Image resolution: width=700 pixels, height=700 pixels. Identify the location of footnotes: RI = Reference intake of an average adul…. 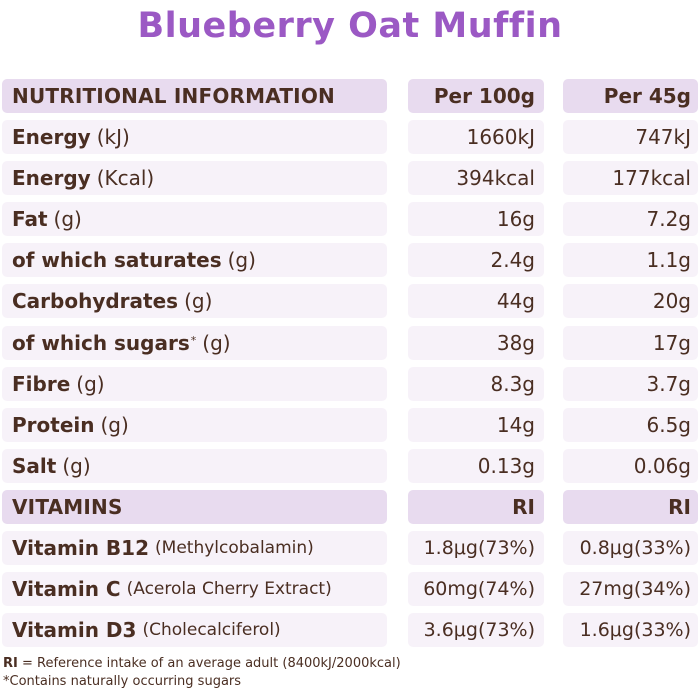
(202, 673).